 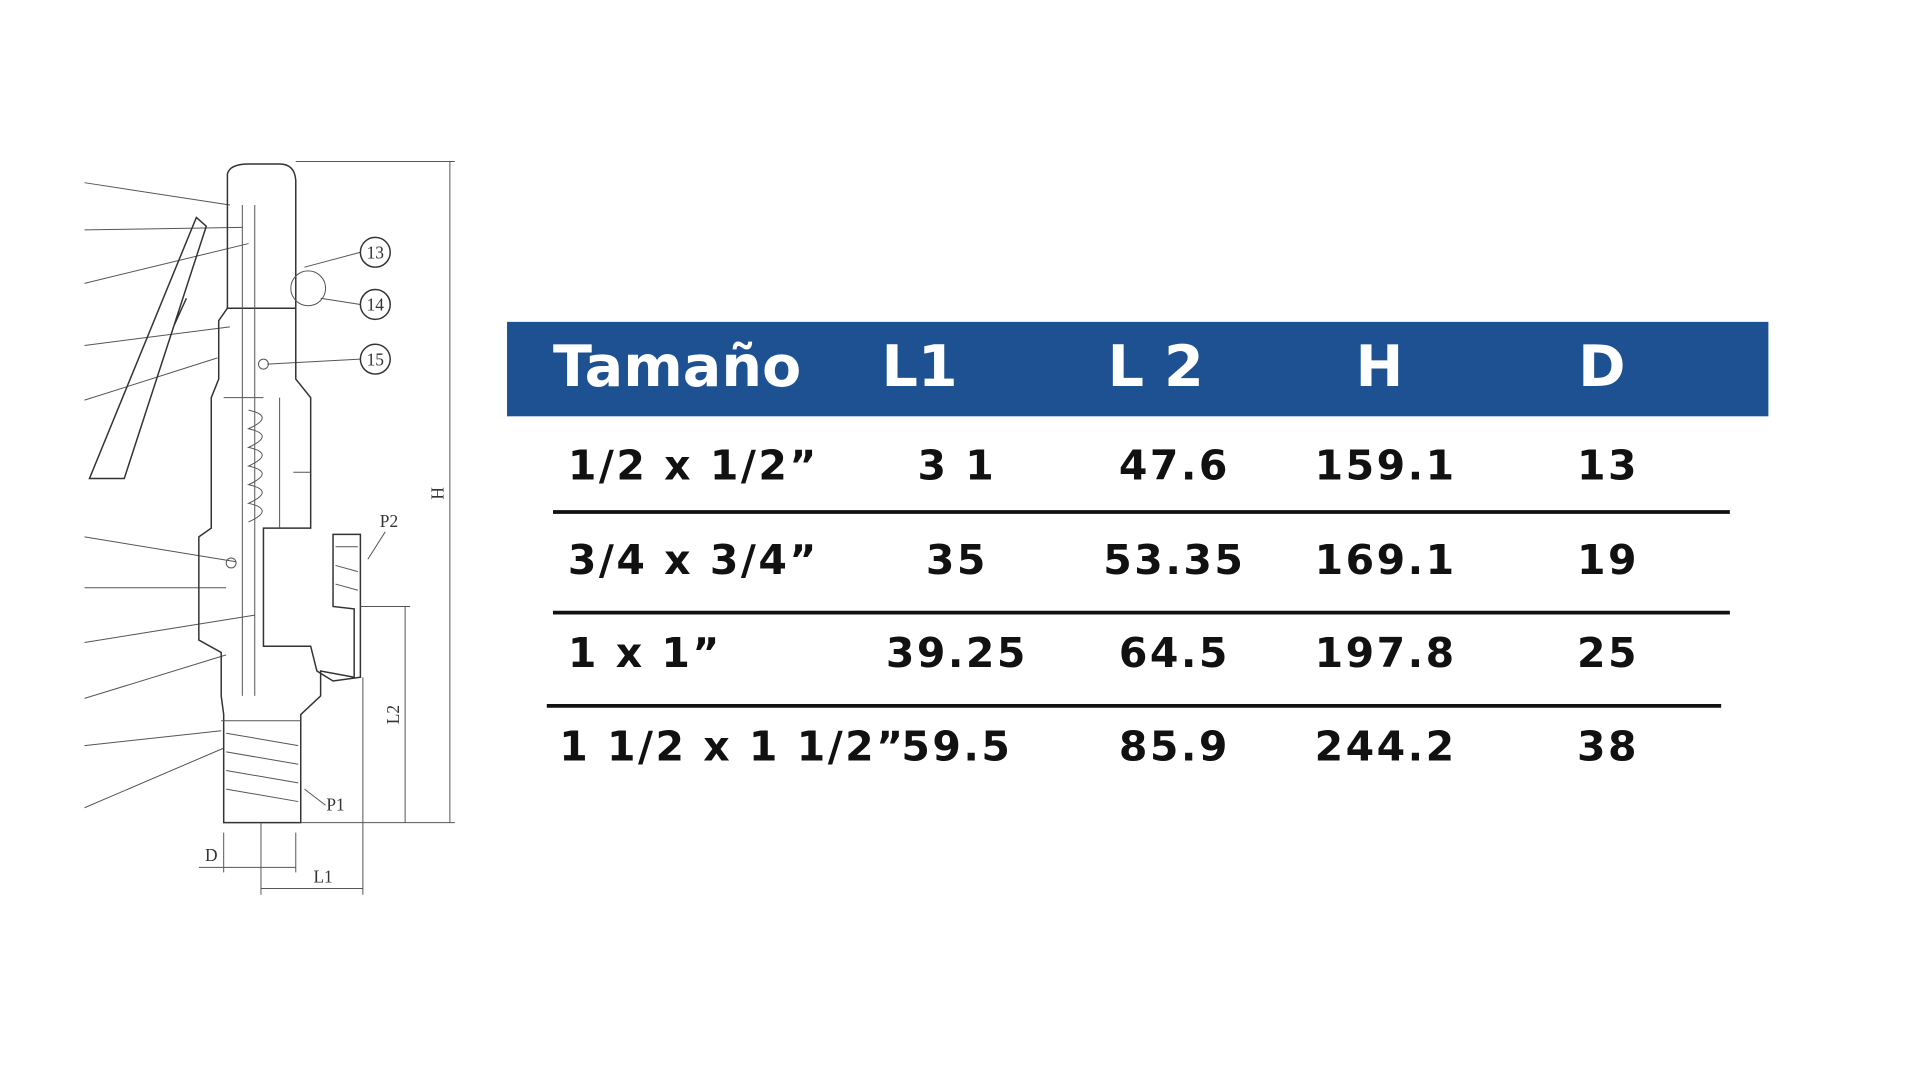 I want to click on table-cell: 35, so click(x=957, y=560).